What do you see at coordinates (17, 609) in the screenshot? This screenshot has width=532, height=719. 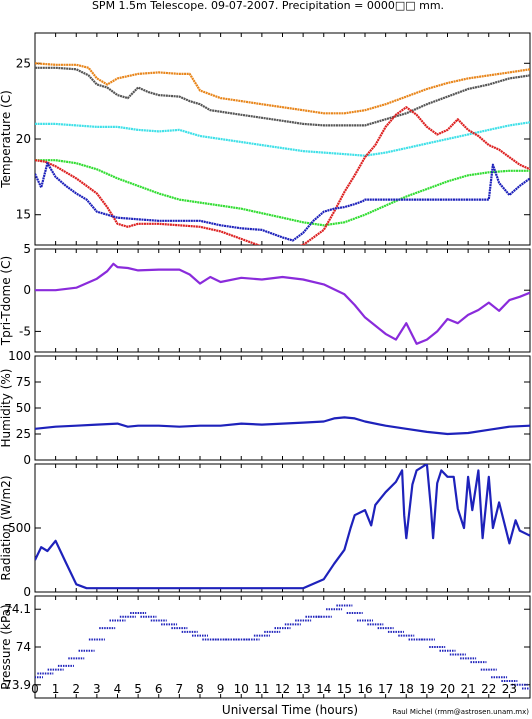 I see `pressure-y-tick-label: 74.1` at bounding box center [17, 609].